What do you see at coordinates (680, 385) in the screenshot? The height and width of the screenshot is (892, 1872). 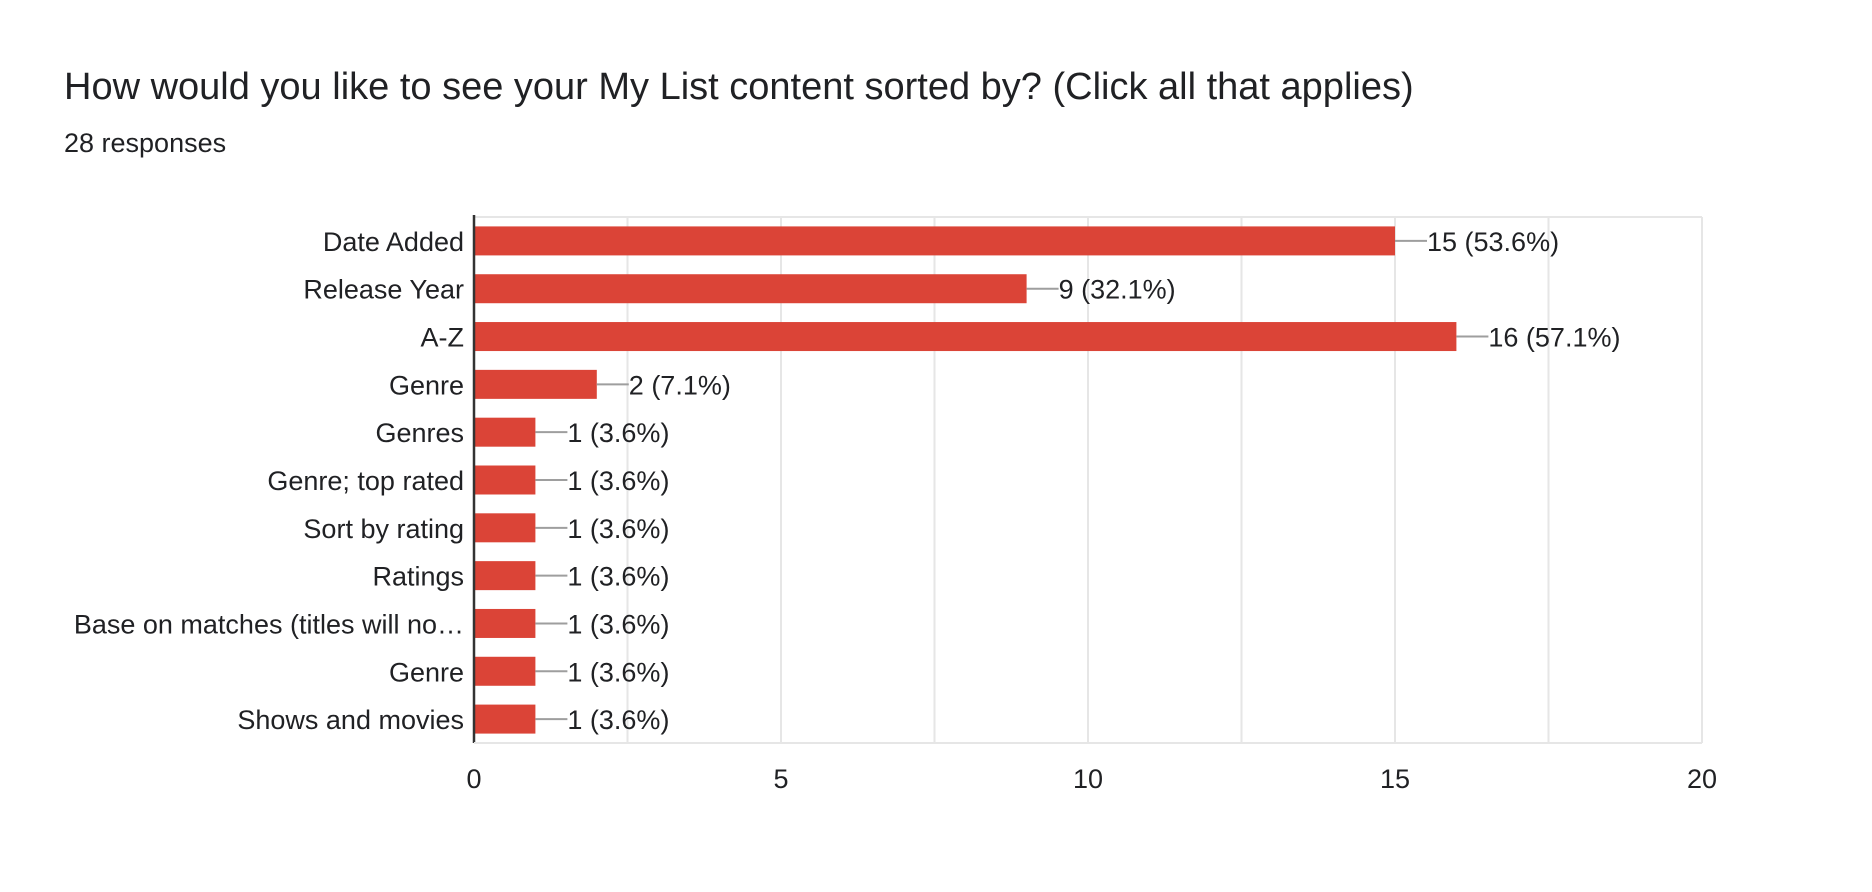 I see `data-label: 2 (7.1%)` at bounding box center [680, 385].